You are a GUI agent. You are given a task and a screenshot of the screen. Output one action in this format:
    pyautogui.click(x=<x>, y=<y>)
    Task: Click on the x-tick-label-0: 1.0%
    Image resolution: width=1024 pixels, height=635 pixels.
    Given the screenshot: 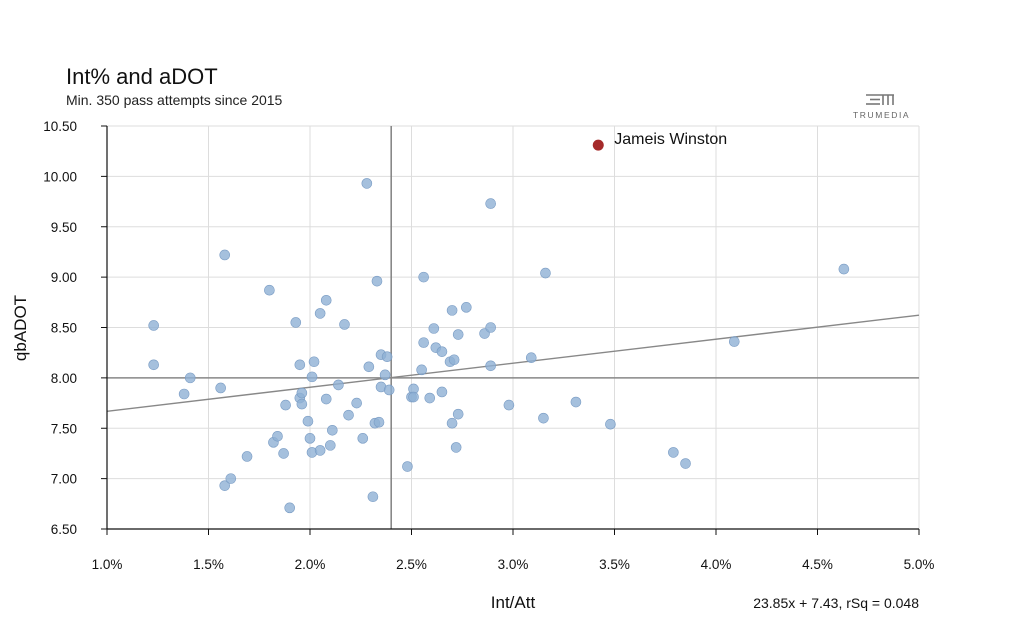 What is the action you would take?
    pyautogui.click(x=107, y=564)
    